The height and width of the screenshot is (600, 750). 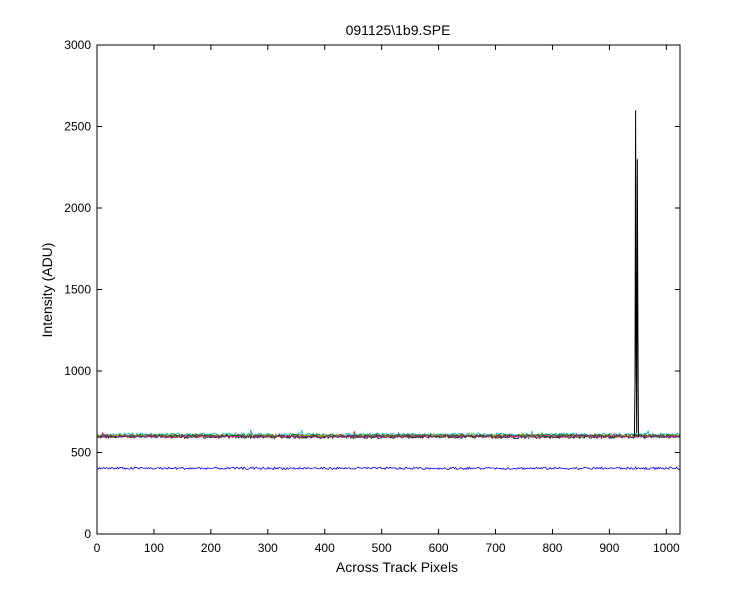 I want to click on x-tick-label: 900, so click(x=609, y=548).